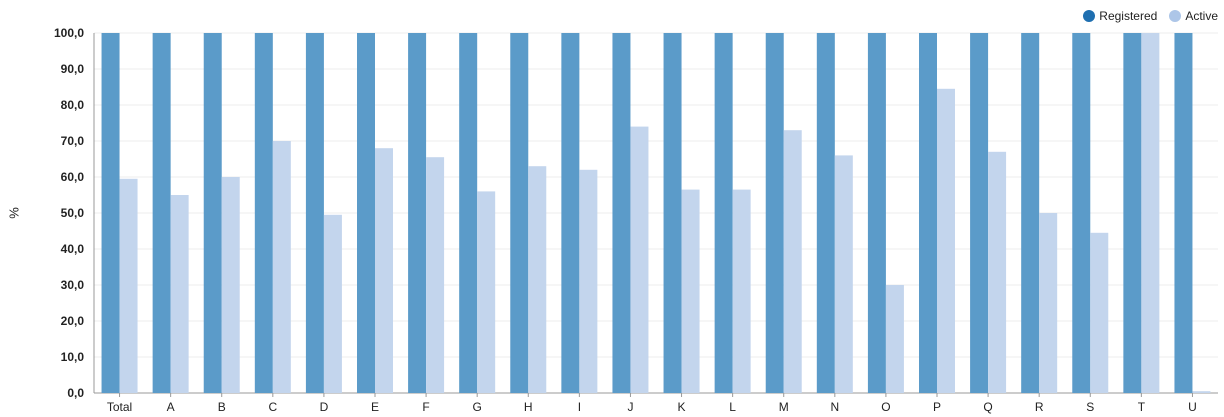  Describe the element at coordinates (1030, 213) in the screenshot. I see `bar-registered-r` at that location.